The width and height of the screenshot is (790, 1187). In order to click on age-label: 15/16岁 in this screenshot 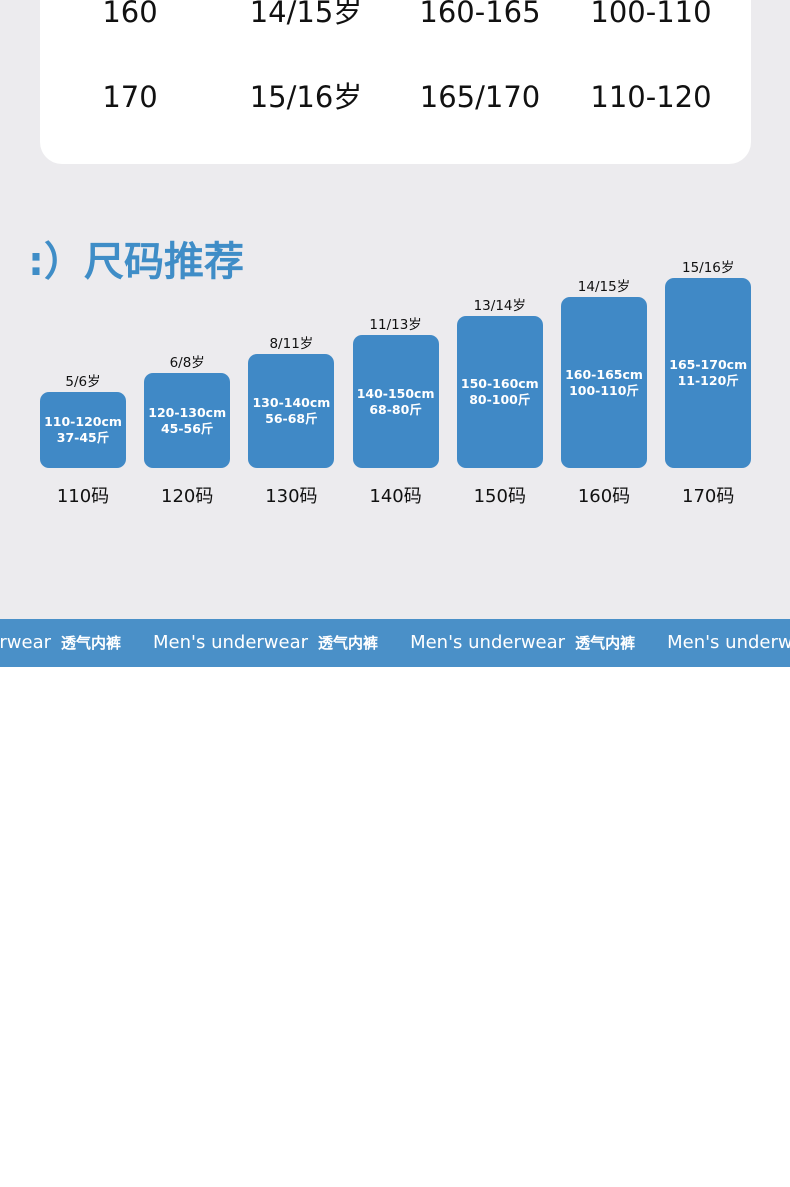, I will do `click(708, 268)`.